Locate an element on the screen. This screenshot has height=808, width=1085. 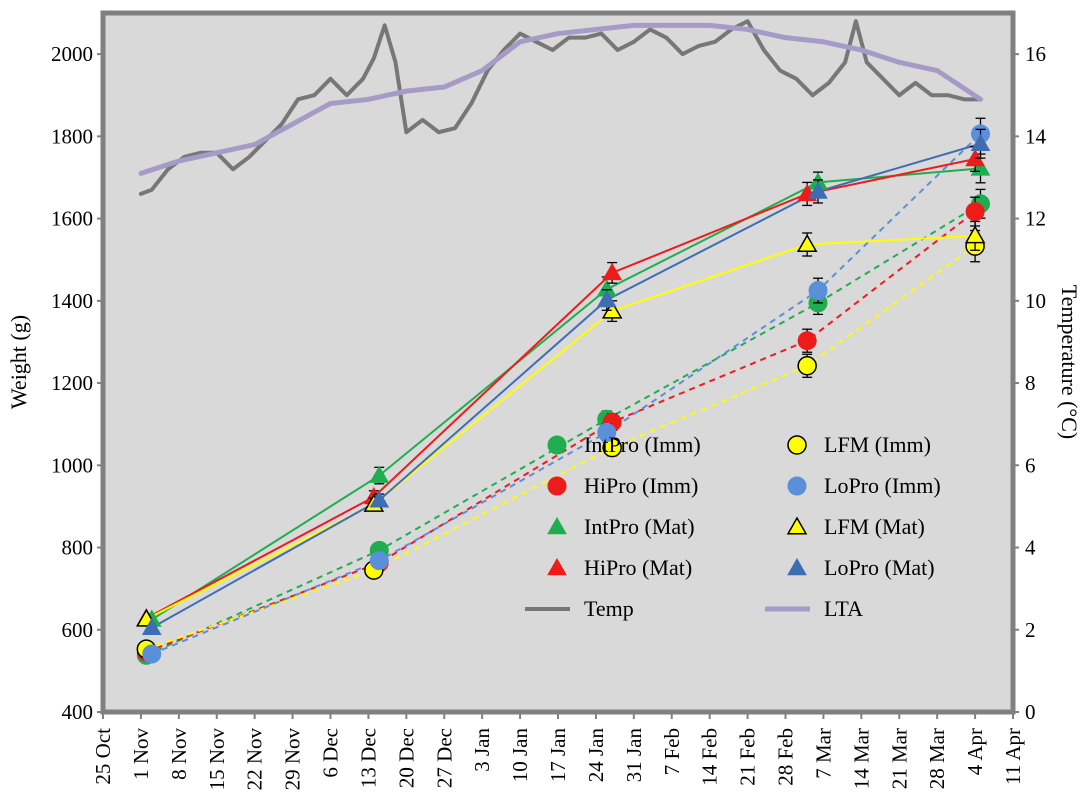
x-tick-label: 27 Dec is located at coordinates (444, 758).